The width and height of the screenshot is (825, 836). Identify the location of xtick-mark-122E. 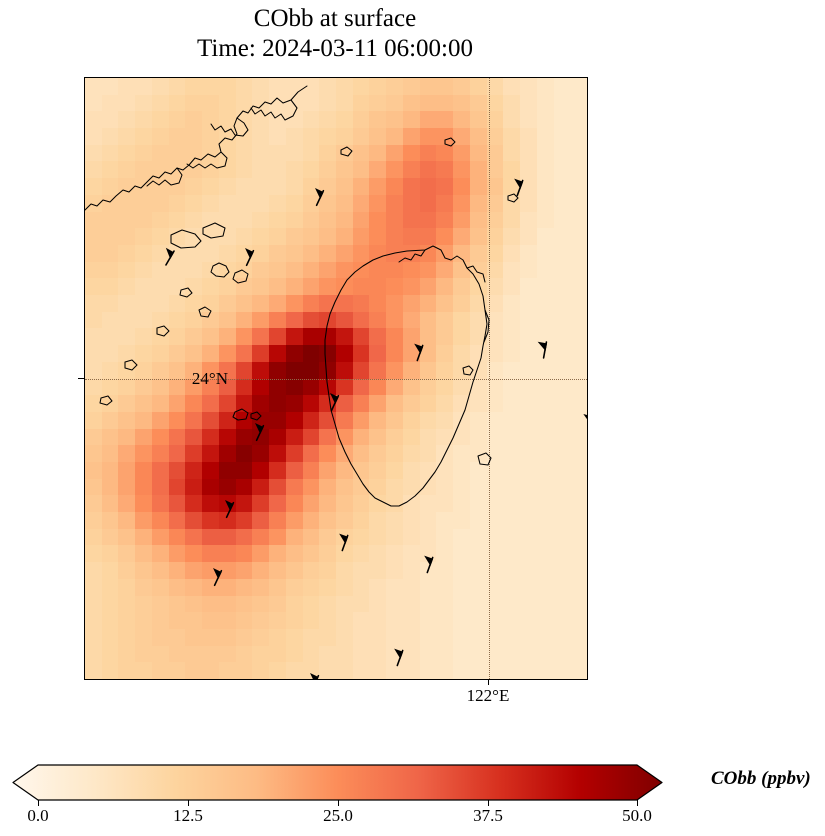
(488, 682).